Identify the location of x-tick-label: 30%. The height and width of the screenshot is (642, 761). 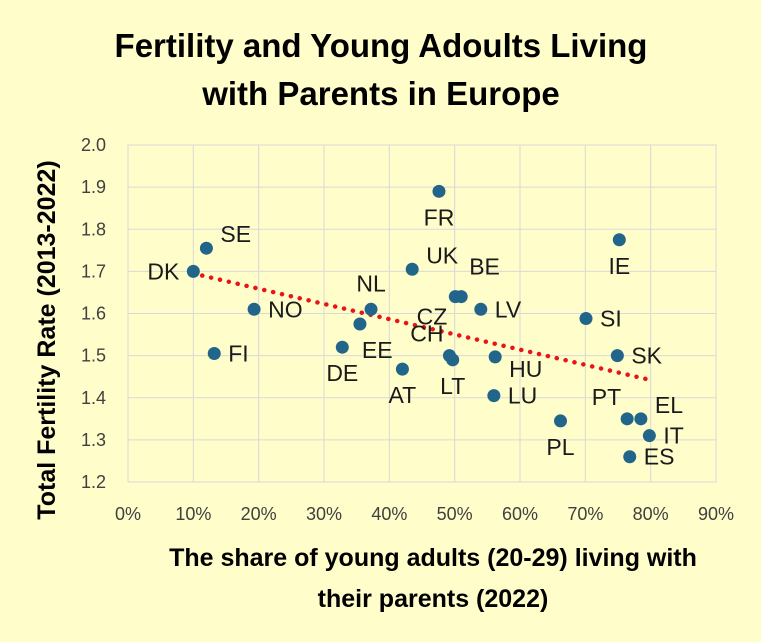
(324, 514).